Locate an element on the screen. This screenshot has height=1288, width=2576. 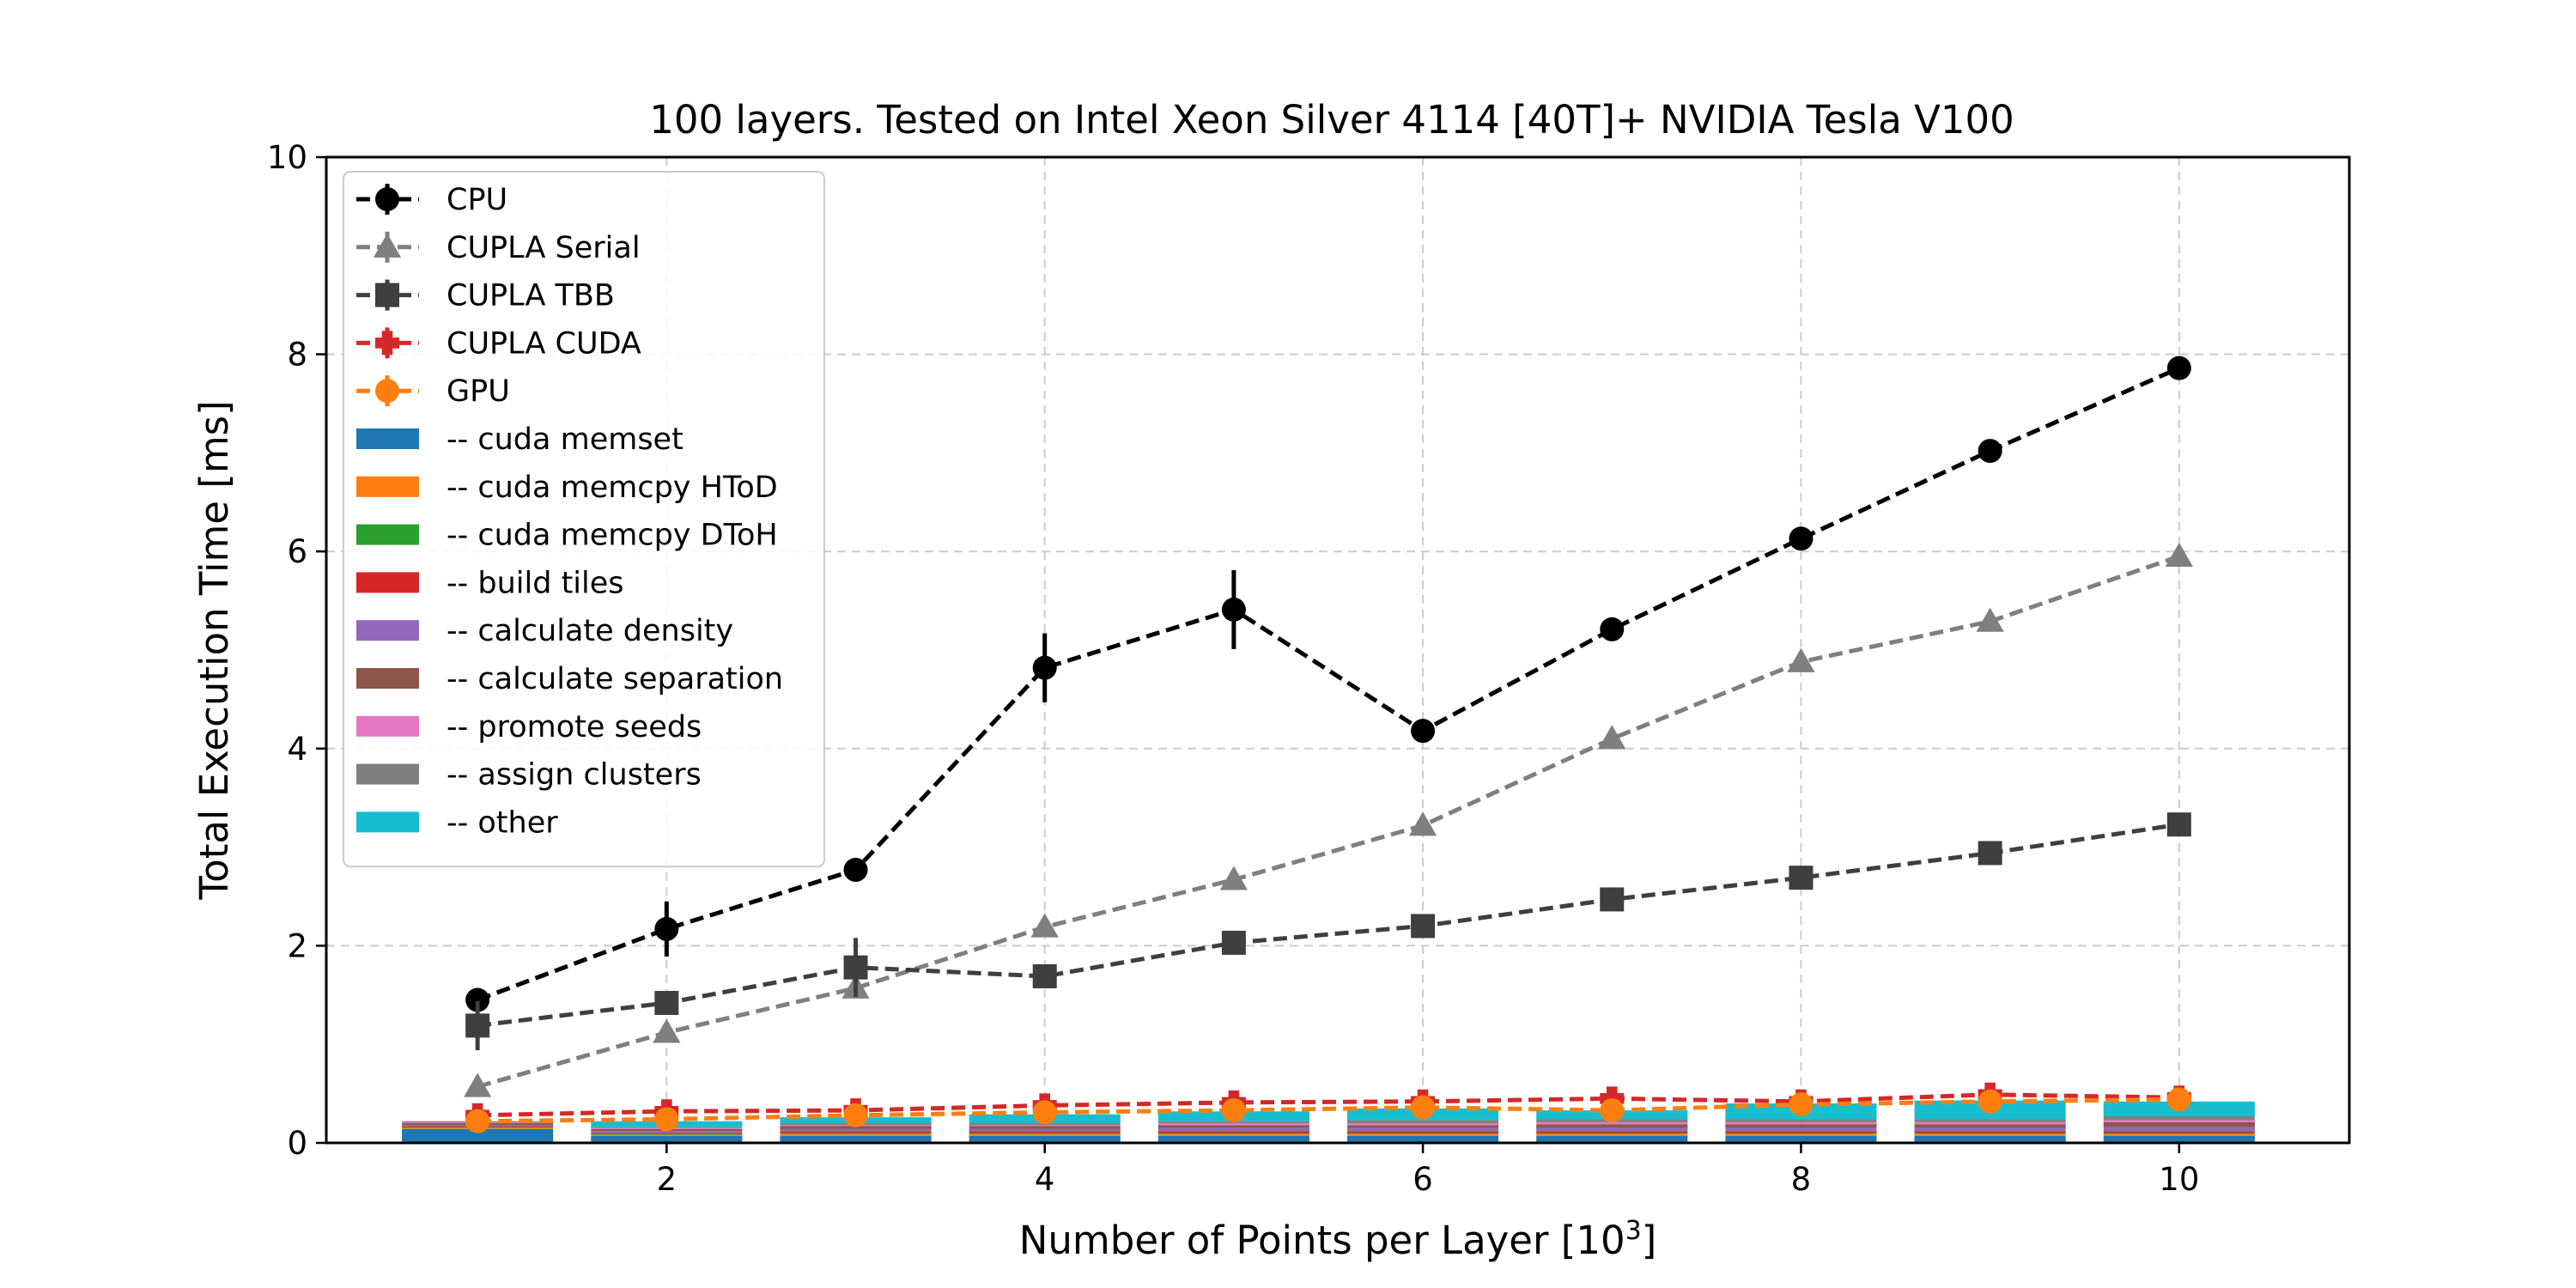
y-tick-label: 8 is located at coordinates (297, 355).